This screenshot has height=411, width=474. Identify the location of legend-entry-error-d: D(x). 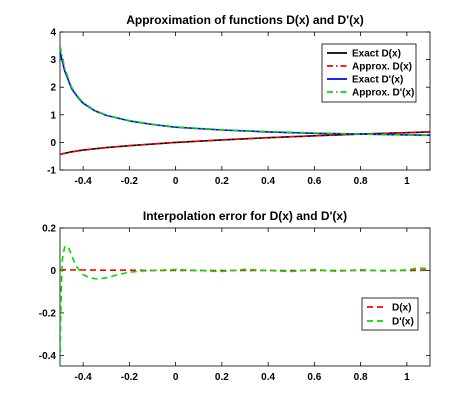
(389, 308).